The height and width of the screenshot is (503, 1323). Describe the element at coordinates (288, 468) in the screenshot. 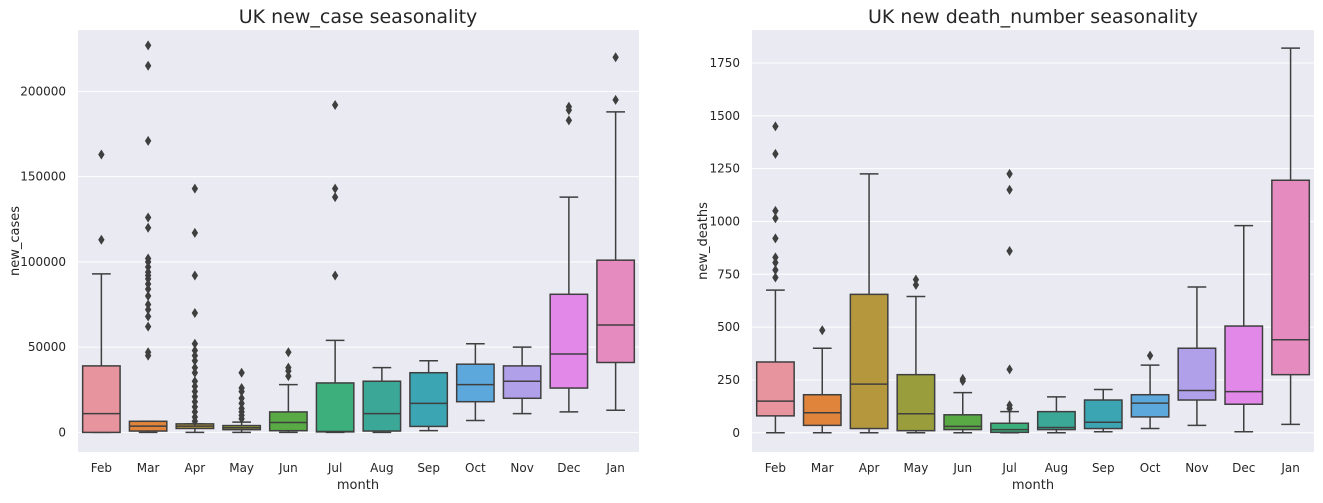

I see `x-tick-label: Jun` at that location.